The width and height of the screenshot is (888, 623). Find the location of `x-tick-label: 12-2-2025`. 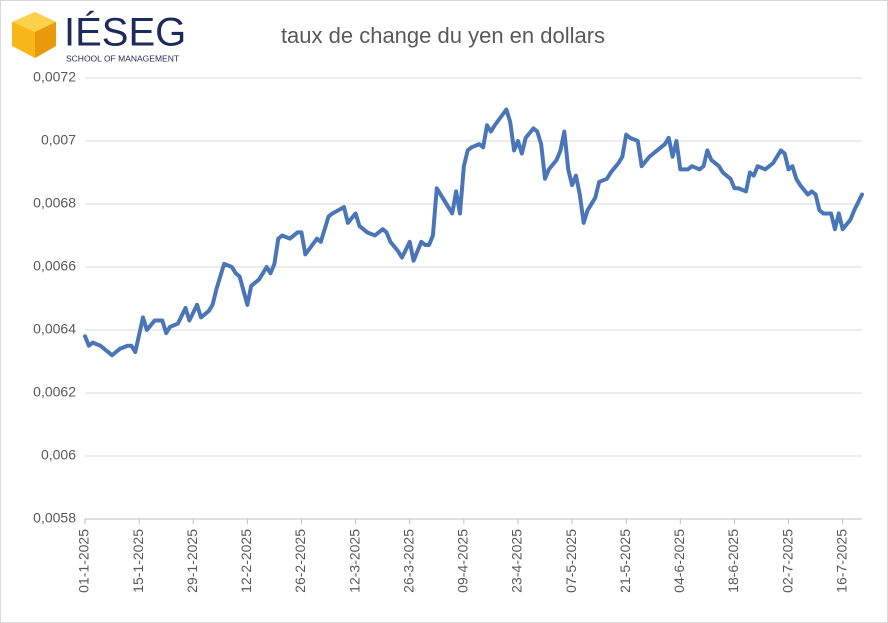

x-tick-label: 12-2-2025 is located at coordinates (246, 561).